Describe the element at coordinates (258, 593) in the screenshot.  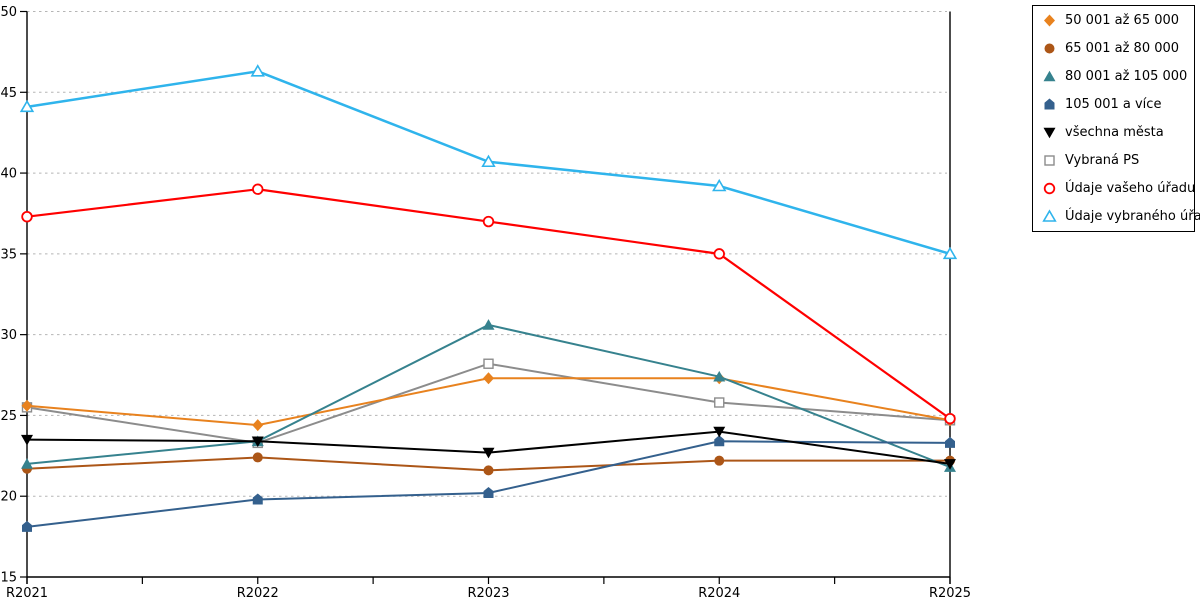
I see `x-tick-label: R2022` at that location.